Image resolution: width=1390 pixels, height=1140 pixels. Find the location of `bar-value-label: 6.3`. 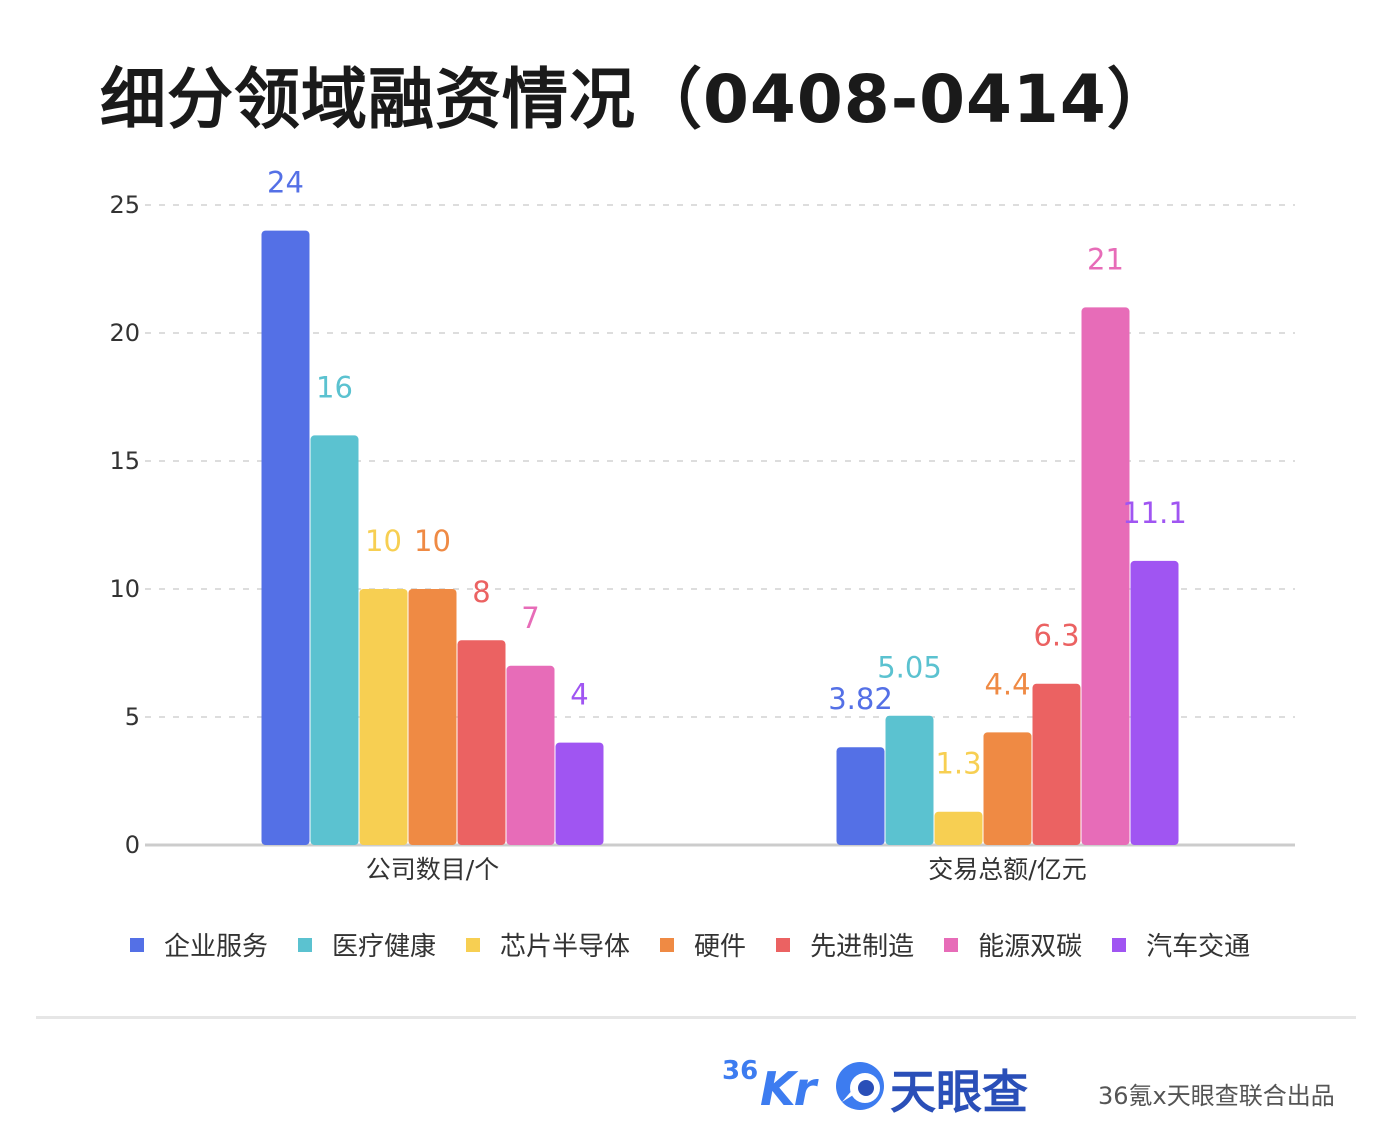

bar-value-label: 6.3 is located at coordinates (1056, 636).